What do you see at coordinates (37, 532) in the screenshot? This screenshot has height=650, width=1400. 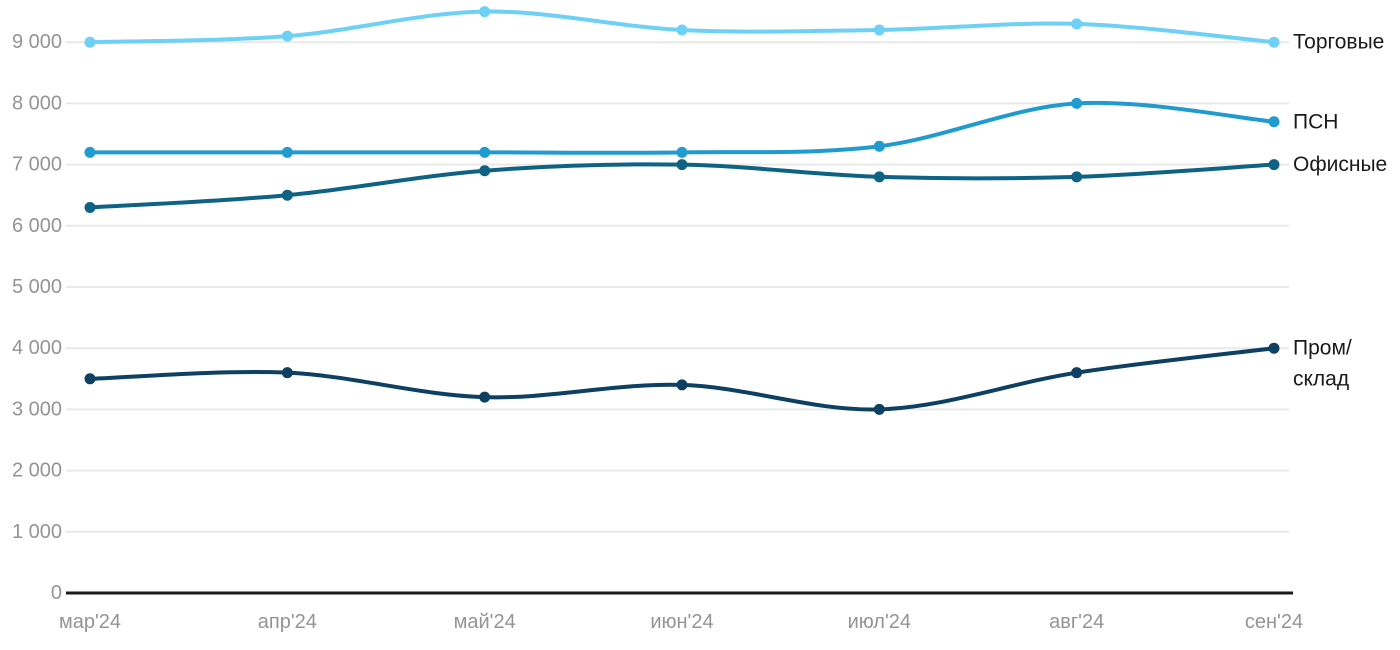 I see `y-tick-label: 1 000` at bounding box center [37, 532].